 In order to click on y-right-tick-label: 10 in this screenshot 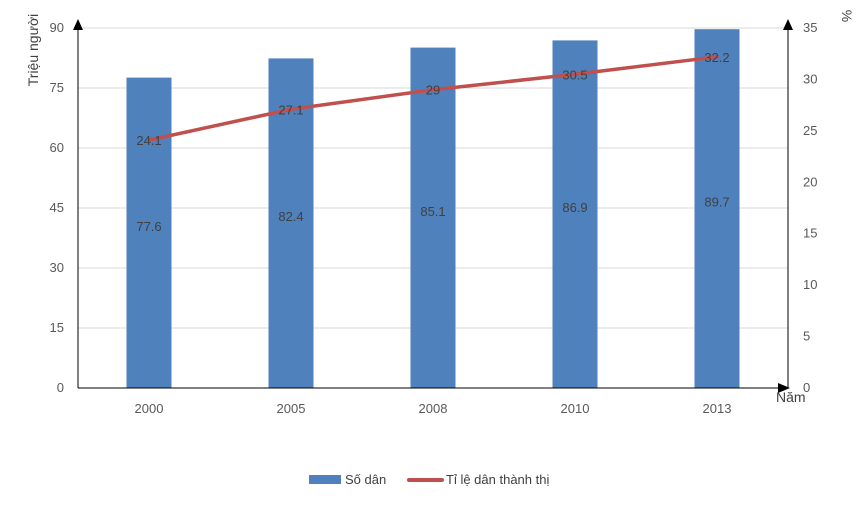, I will do `click(810, 284)`.